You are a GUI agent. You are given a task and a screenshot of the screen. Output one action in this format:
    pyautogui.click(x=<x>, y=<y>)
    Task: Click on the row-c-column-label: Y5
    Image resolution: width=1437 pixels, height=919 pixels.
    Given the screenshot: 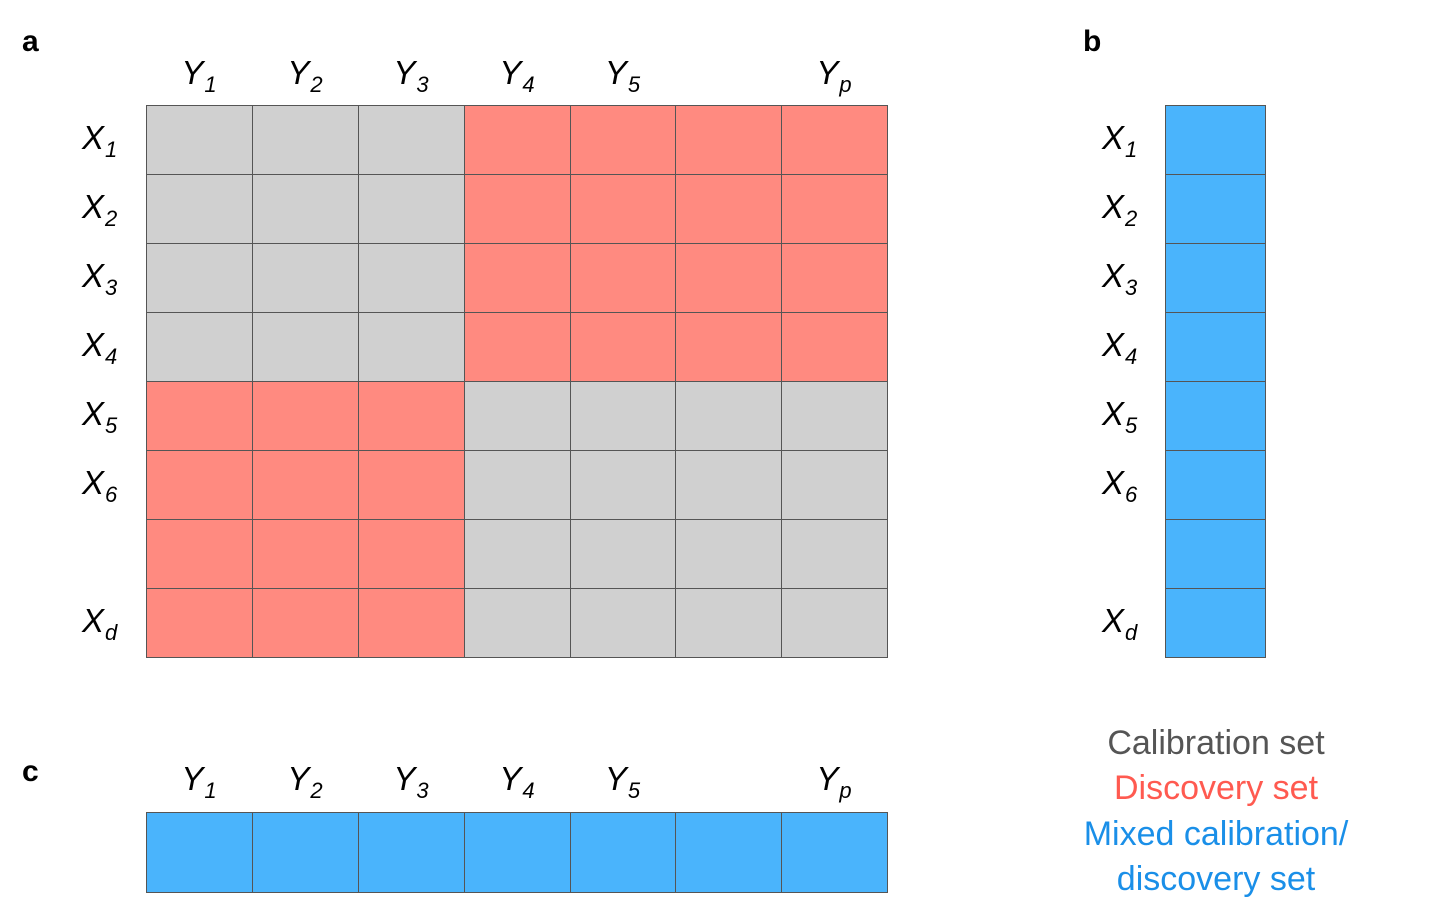 What is the action you would take?
    pyautogui.click(x=622, y=781)
    